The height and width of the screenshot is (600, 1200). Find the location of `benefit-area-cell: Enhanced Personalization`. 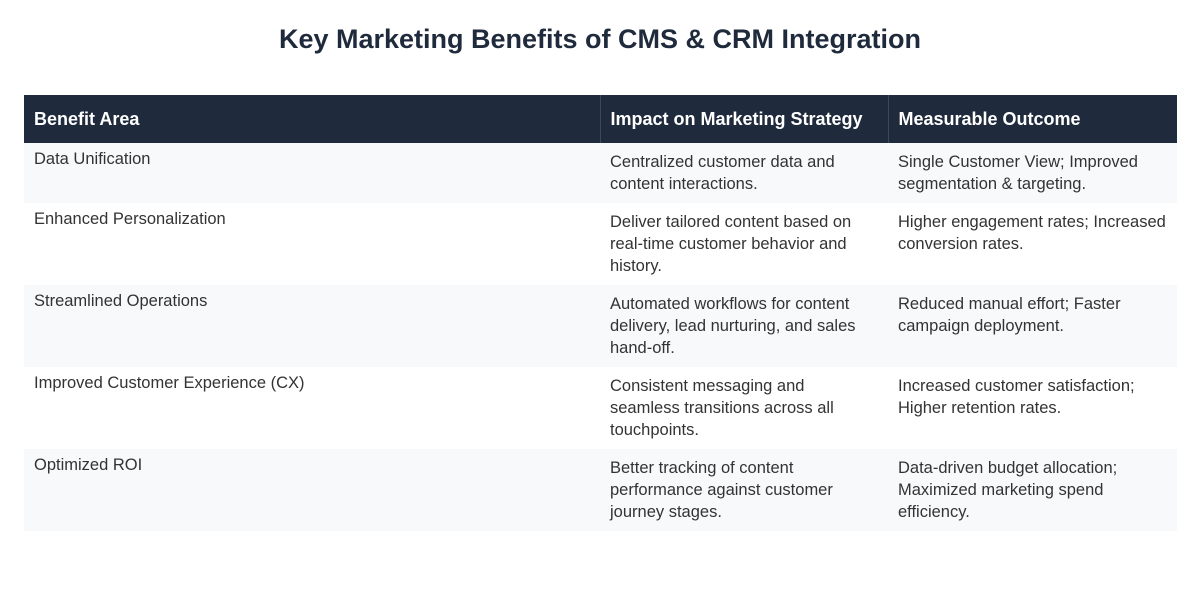

benefit-area-cell: Enhanced Personalization is located at coordinates (312, 244).